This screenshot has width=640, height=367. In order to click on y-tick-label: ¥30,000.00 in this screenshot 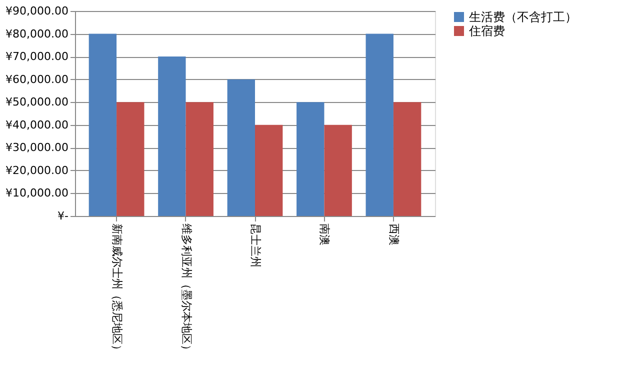, I will do `click(37, 147)`.